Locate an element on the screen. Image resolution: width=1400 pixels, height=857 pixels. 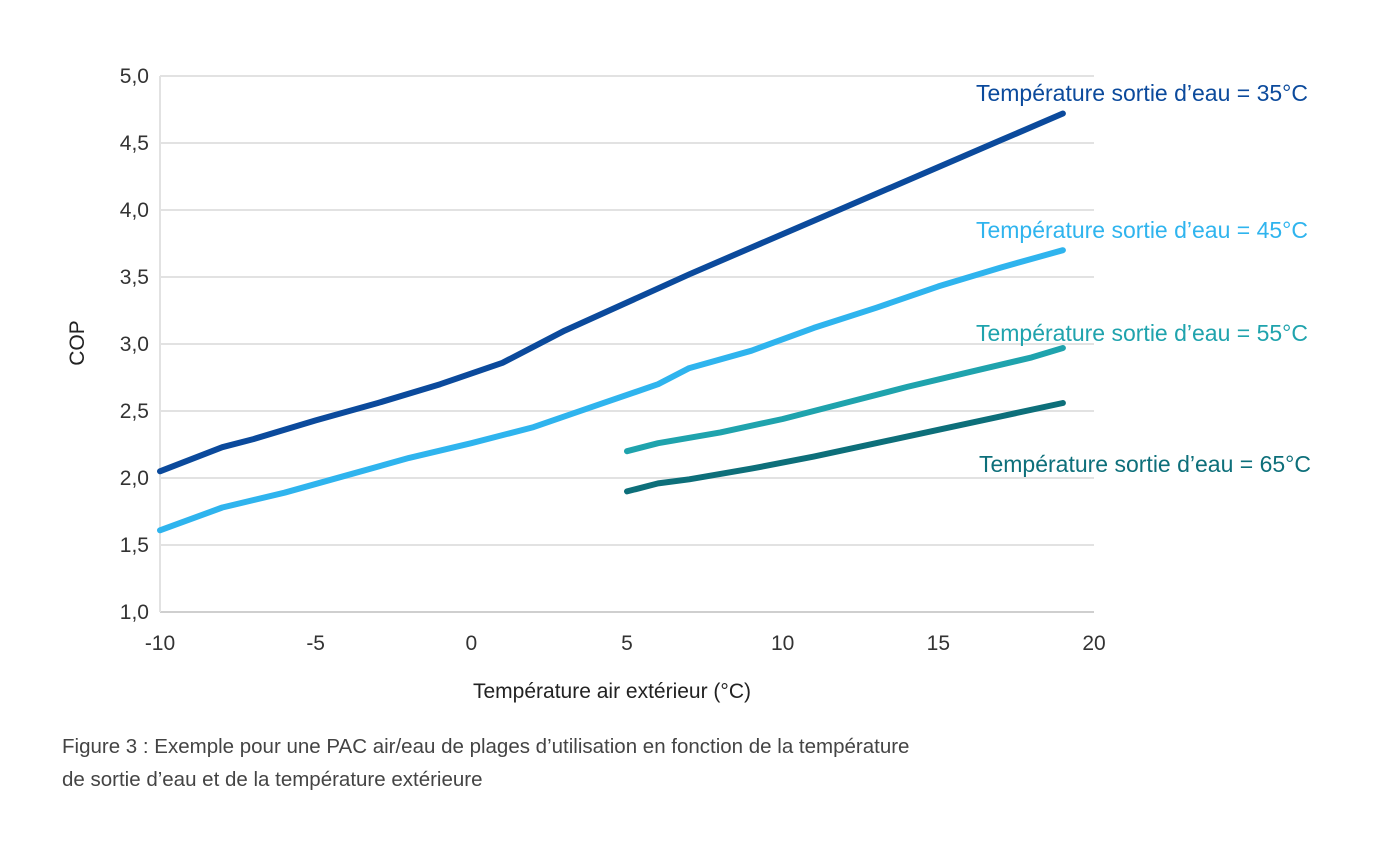
y-tick-label: 2,5 is located at coordinates (134, 411).